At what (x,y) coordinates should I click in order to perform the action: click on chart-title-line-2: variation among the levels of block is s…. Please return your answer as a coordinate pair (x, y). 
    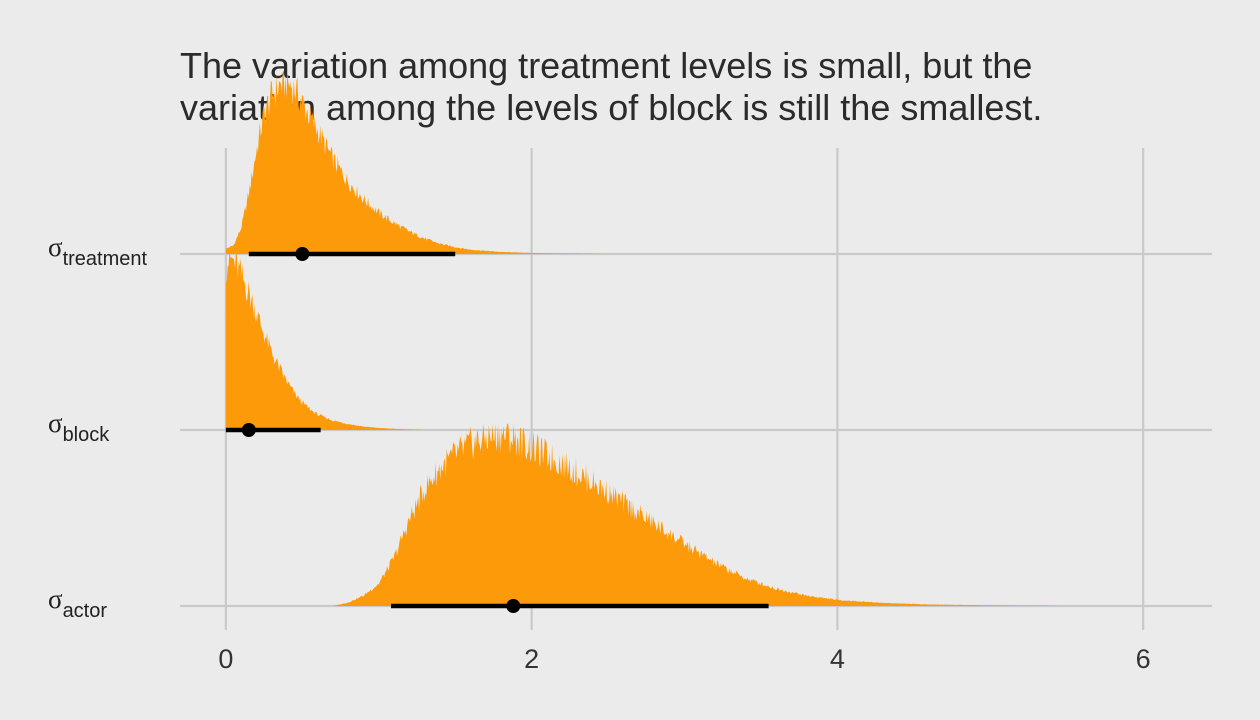
    Looking at the image, I should click on (611, 107).